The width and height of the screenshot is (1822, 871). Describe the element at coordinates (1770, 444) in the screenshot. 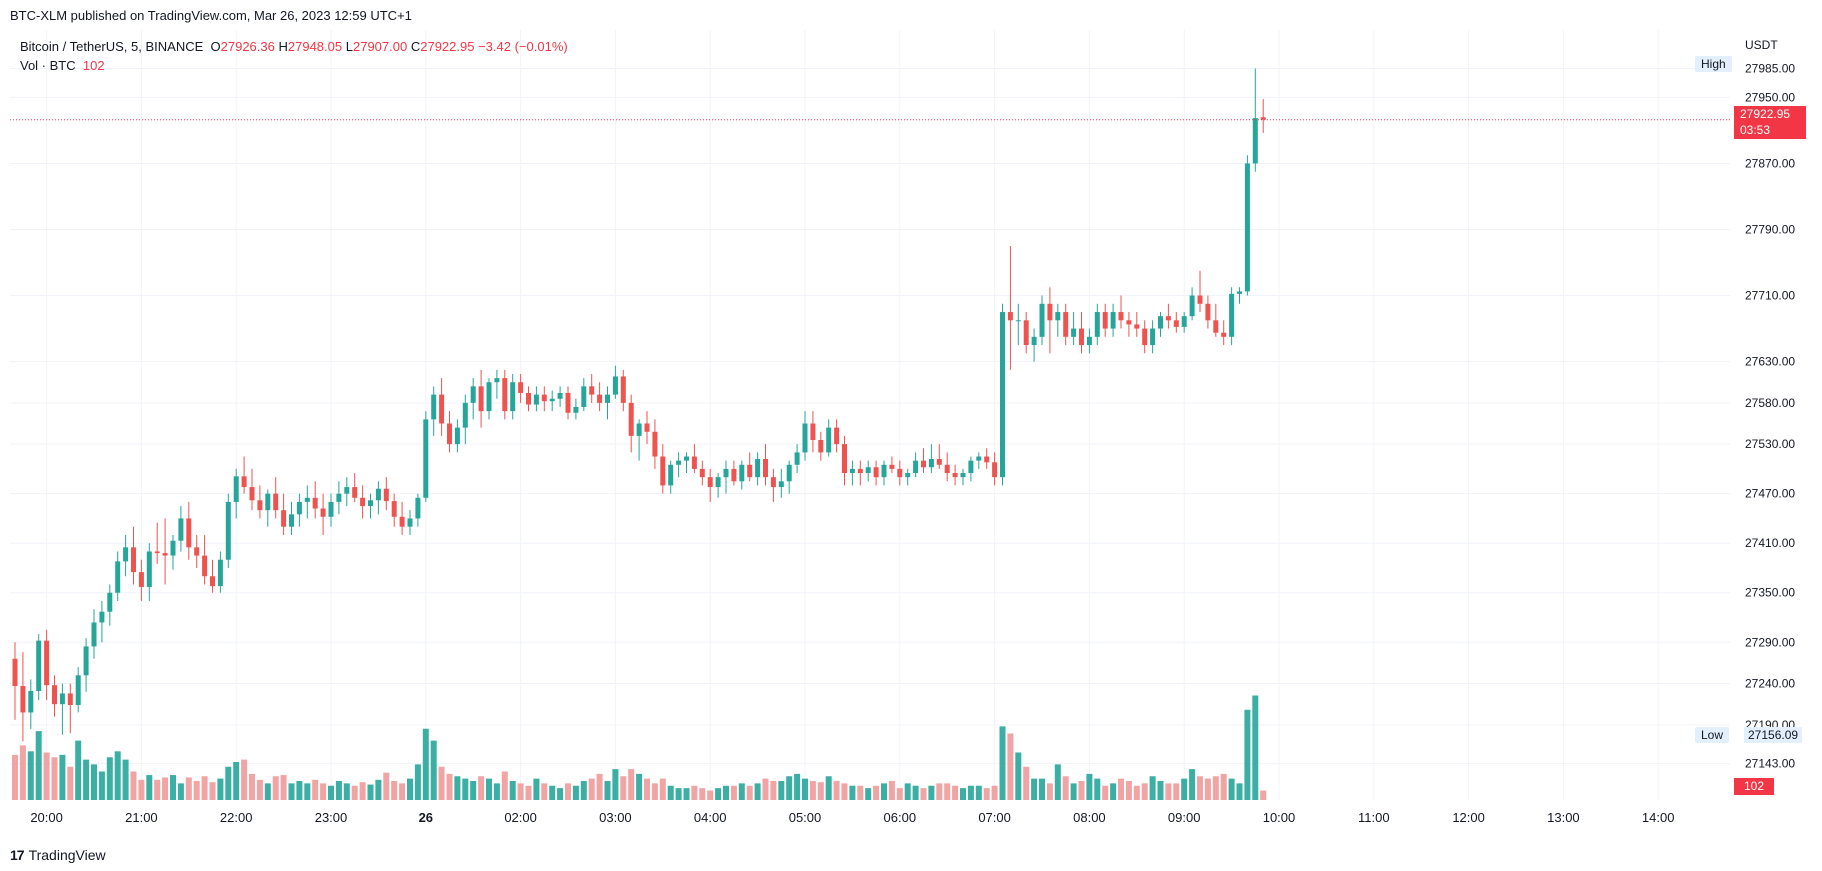

I see `y-tick-label: 27530.00` at that location.